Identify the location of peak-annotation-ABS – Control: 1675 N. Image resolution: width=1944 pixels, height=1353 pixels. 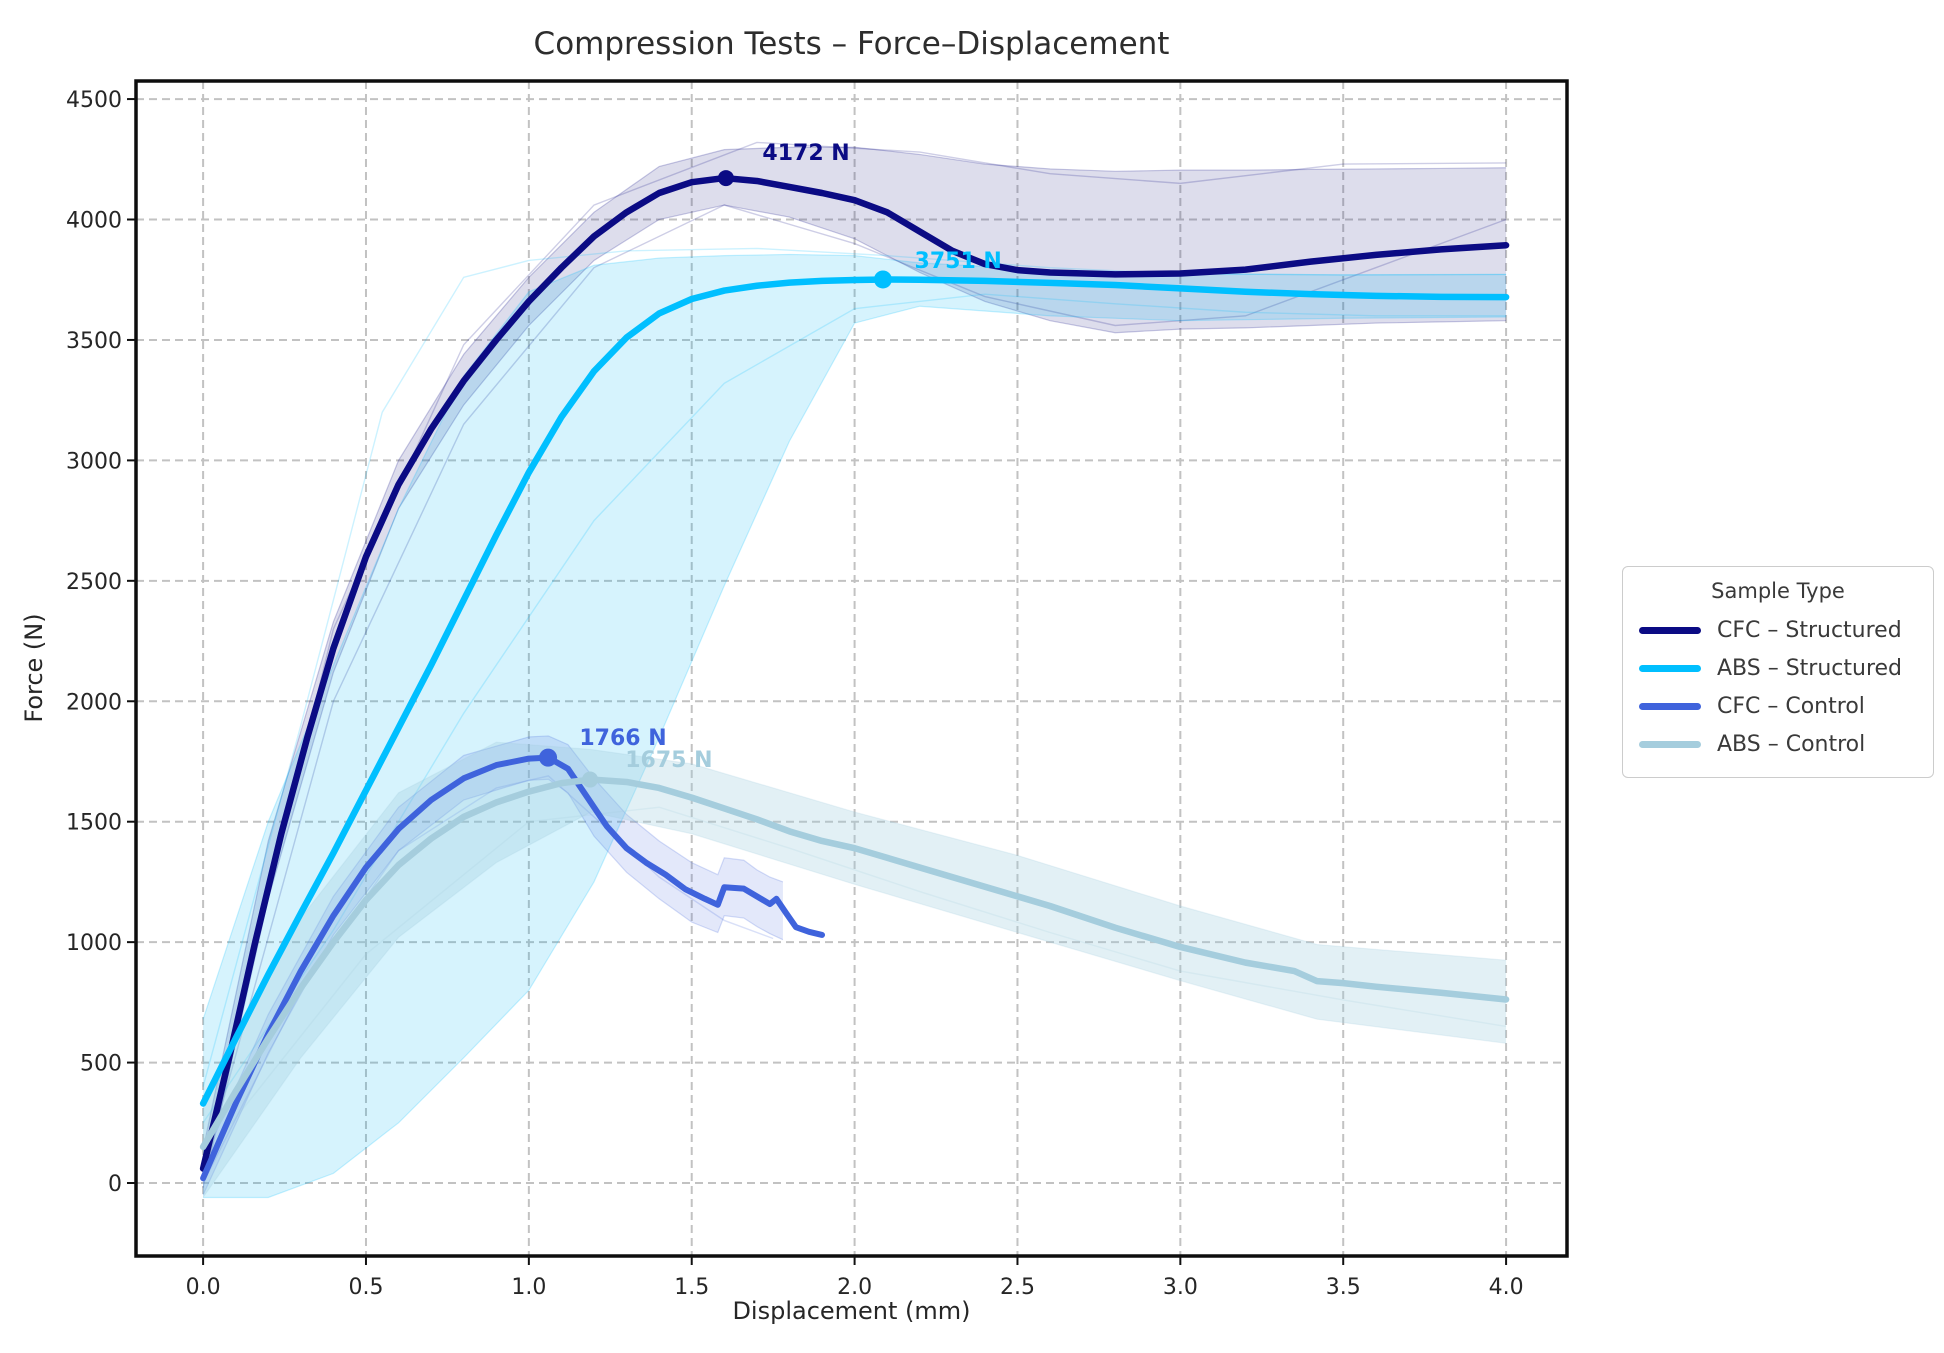
(668, 760).